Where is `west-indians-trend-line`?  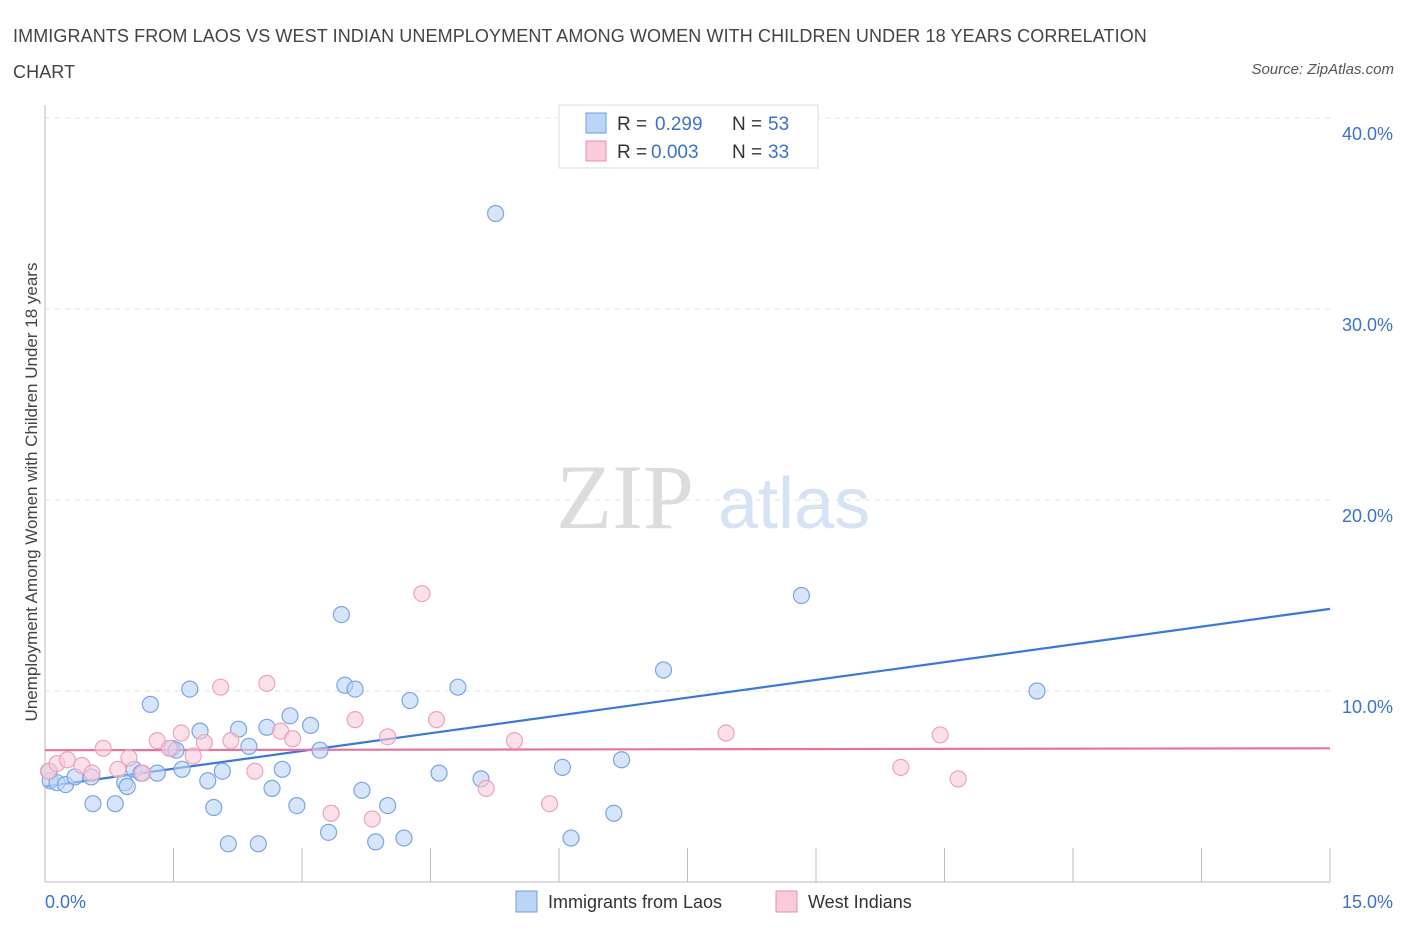
west-indians-trend-line is located at coordinates (687, 749).